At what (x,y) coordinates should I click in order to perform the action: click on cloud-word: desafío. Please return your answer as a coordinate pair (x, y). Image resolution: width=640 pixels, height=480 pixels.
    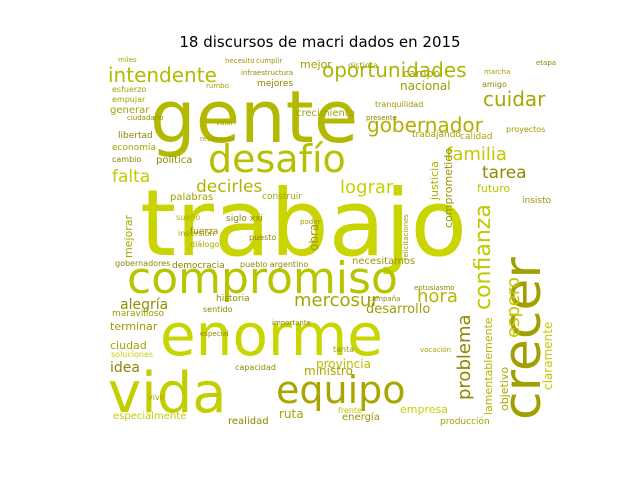
    Looking at the image, I should click on (277, 159).